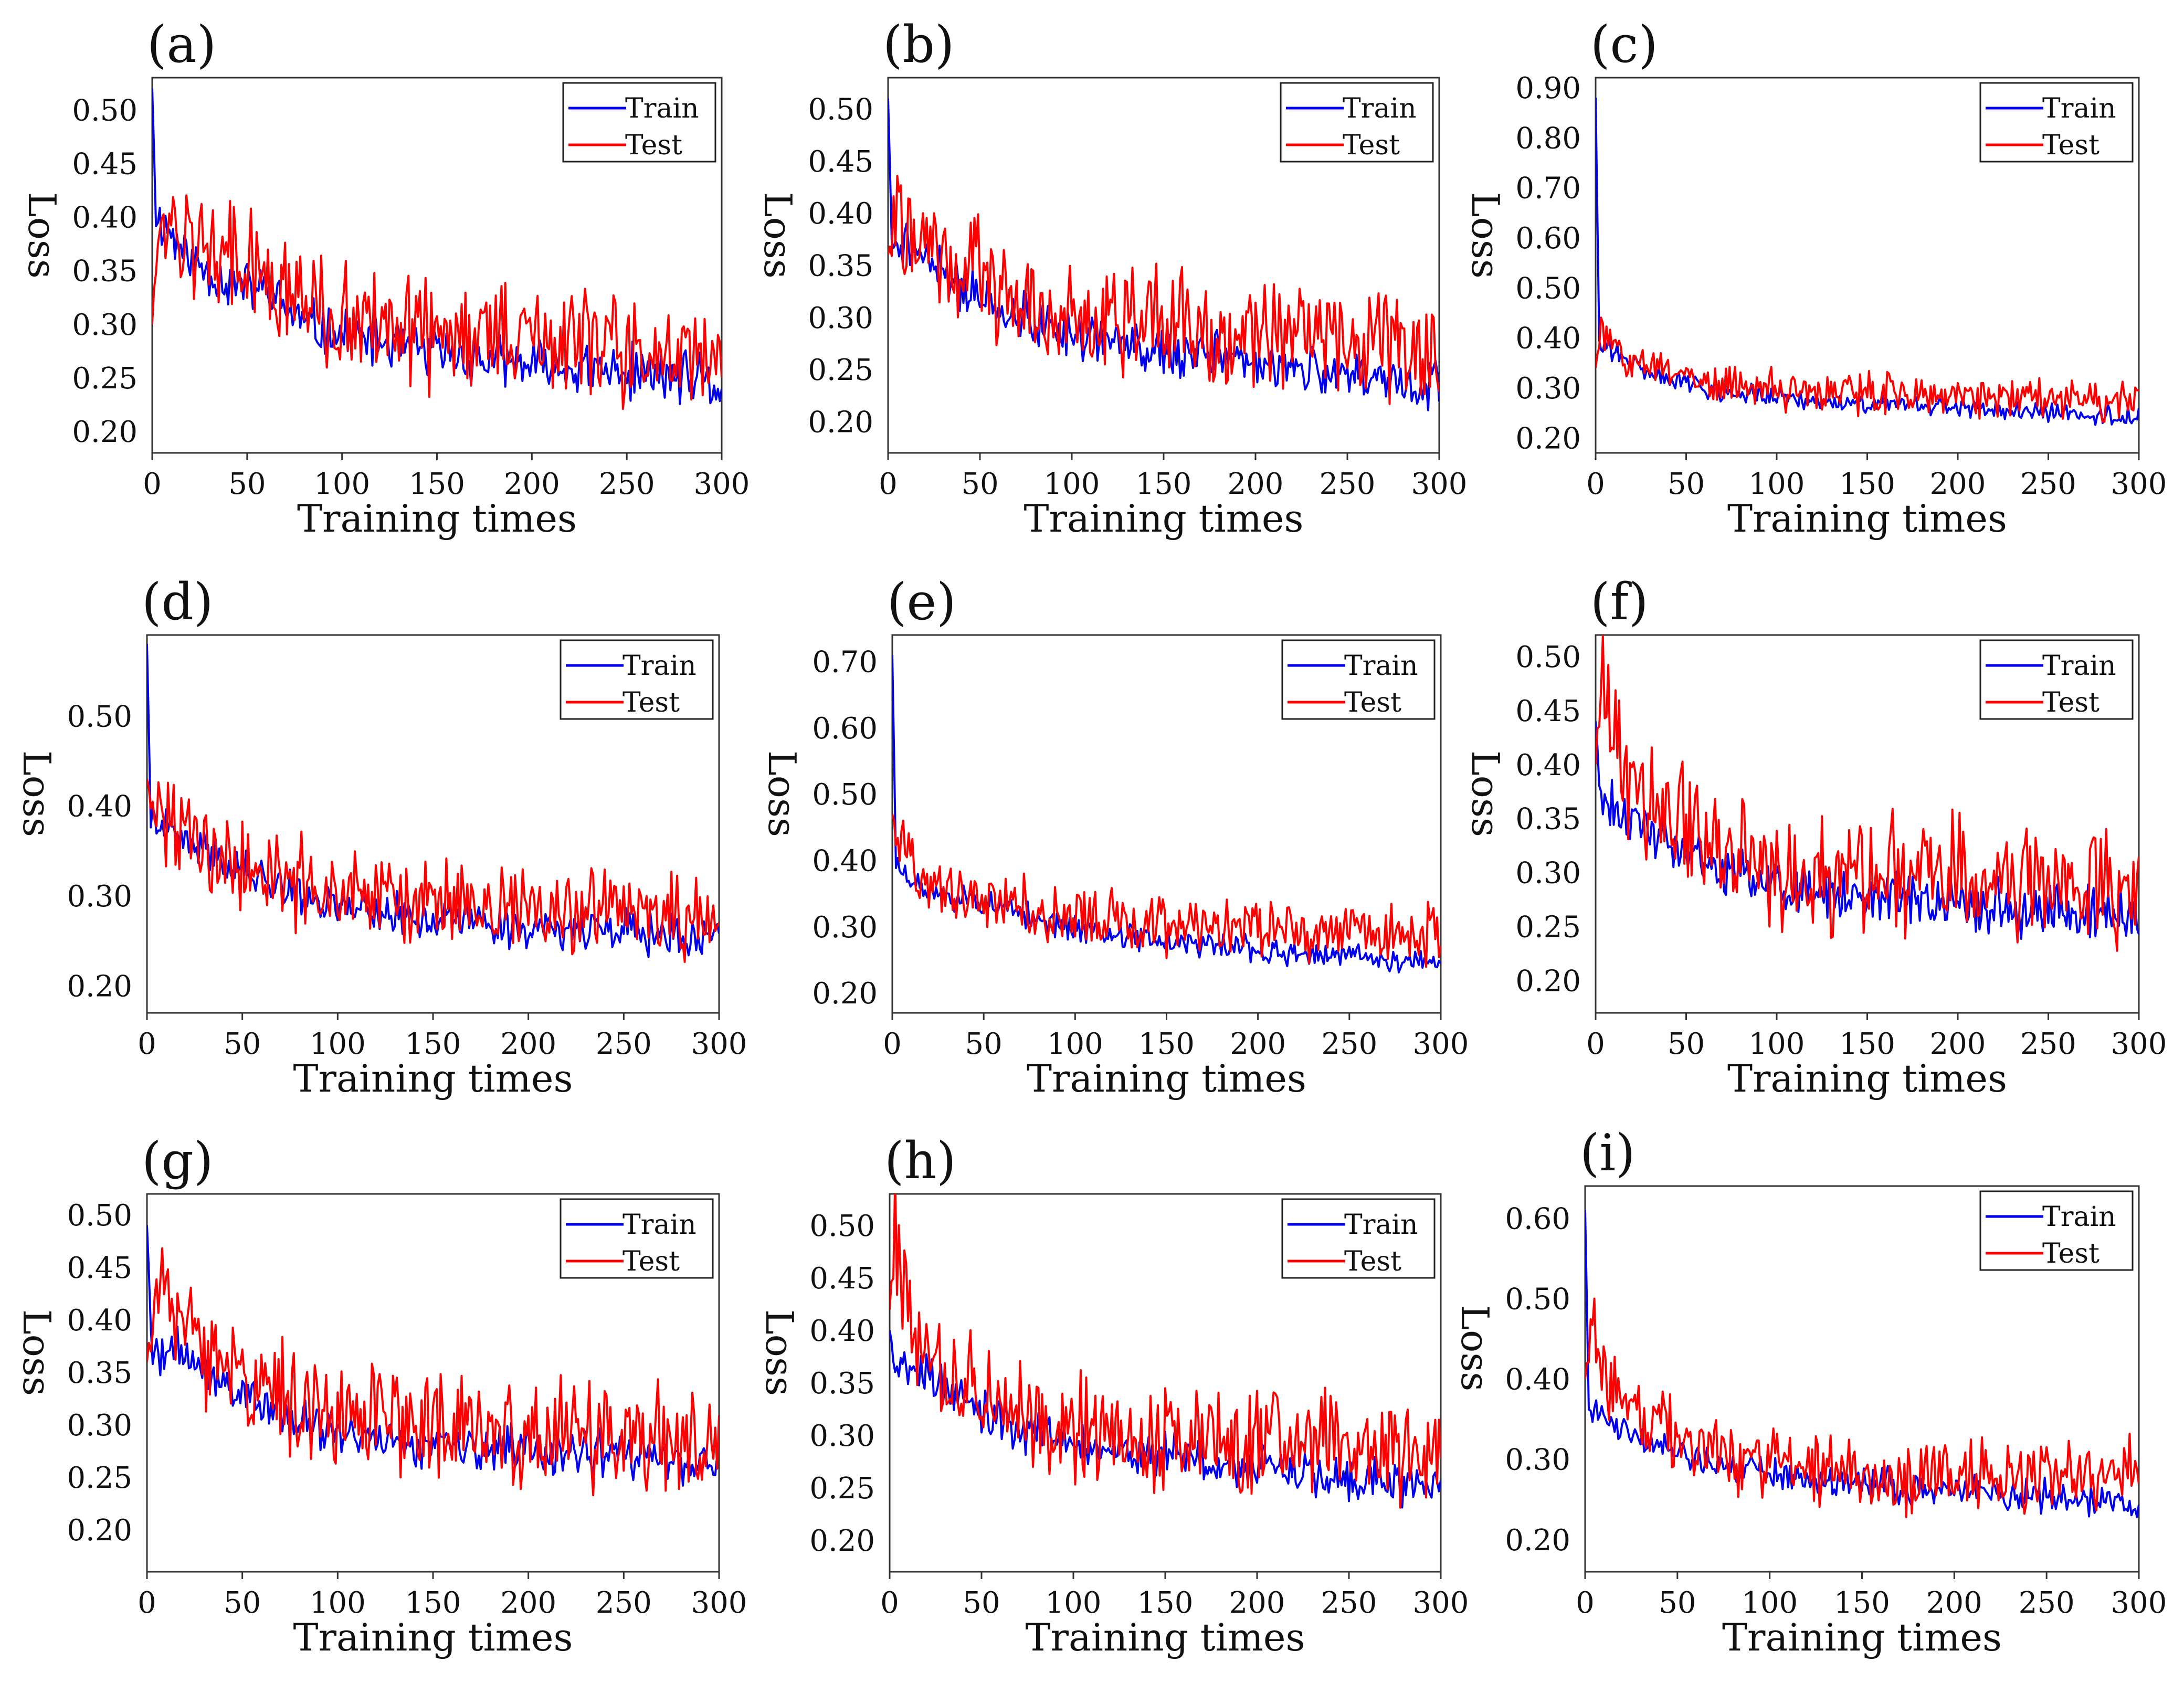 The image size is (2184, 1693). What do you see at coordinates (181, 45) in the screenshot?
I see `panel-label: (a)` at bounding box center [181, 45].